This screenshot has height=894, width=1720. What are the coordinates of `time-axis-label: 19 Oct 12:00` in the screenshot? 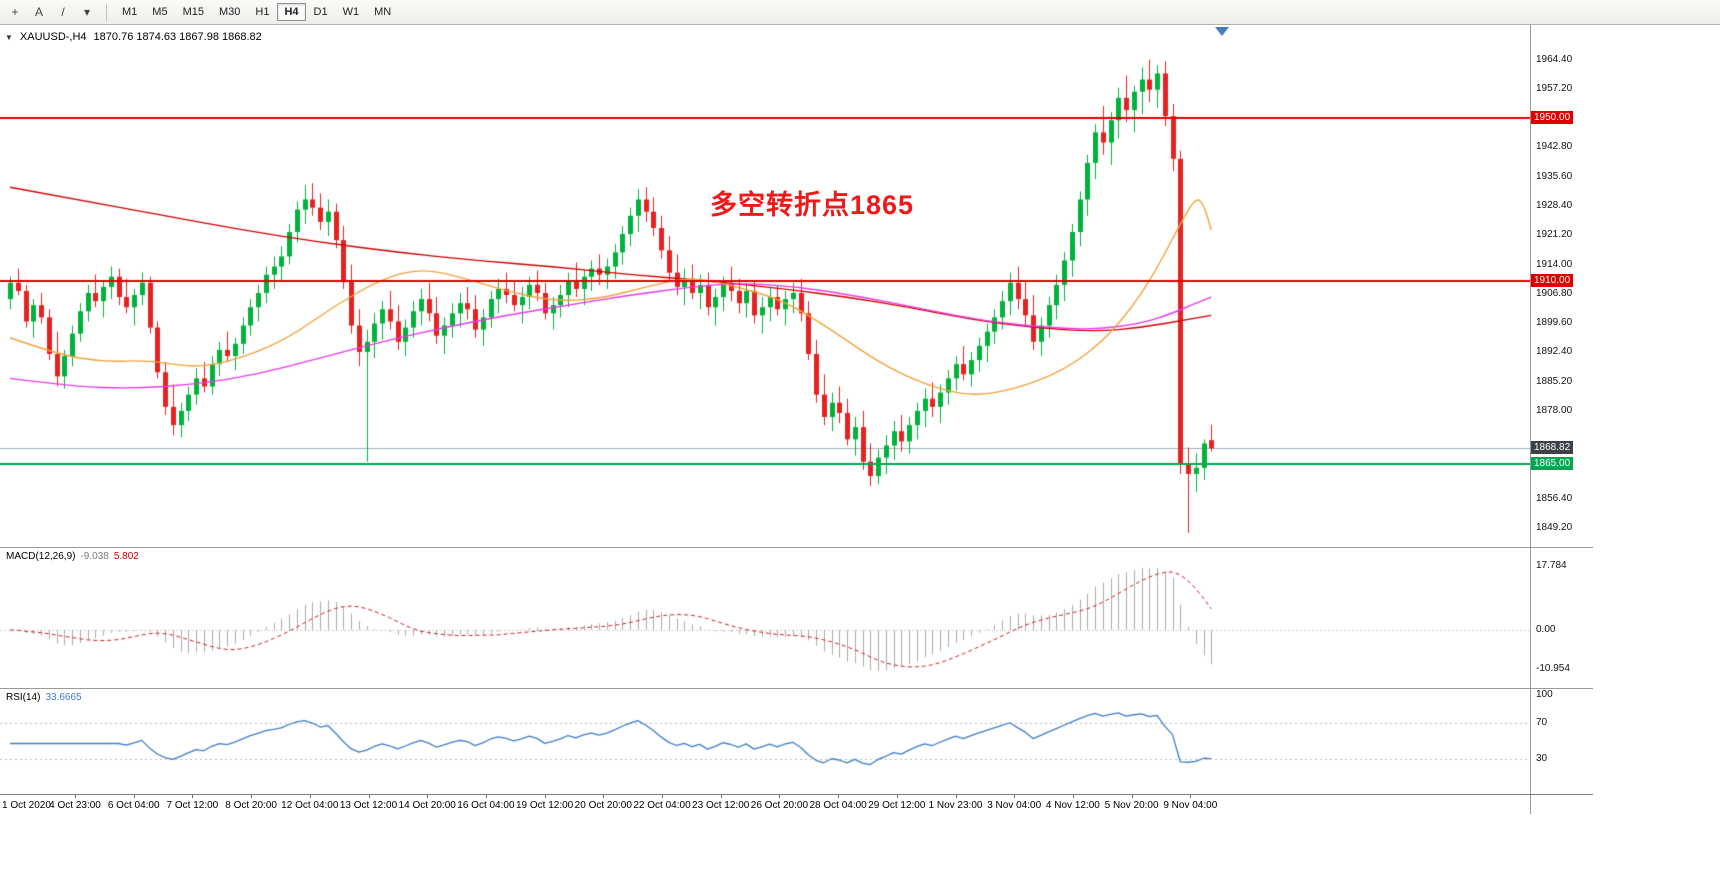 It's located at (544, 805).